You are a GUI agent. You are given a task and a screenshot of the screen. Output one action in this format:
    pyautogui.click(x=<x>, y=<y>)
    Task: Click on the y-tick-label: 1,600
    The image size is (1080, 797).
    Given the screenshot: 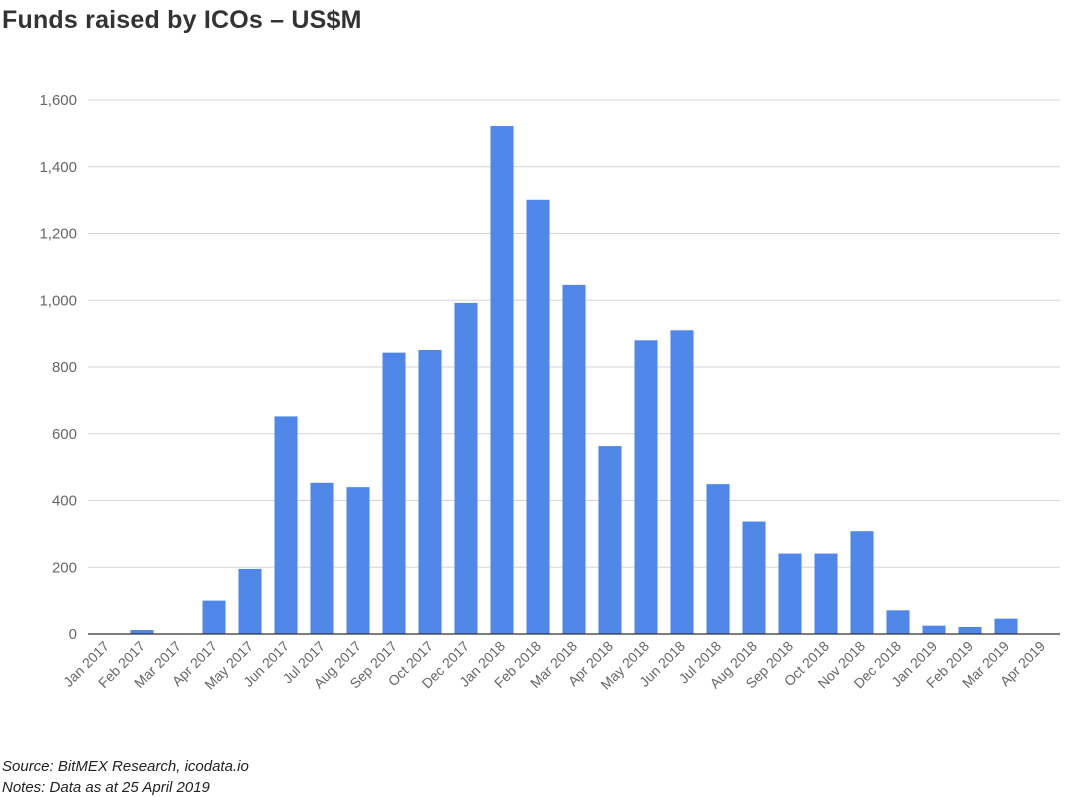 What is the action you would take?
    pyautogui.click(x=58, y=100)
    